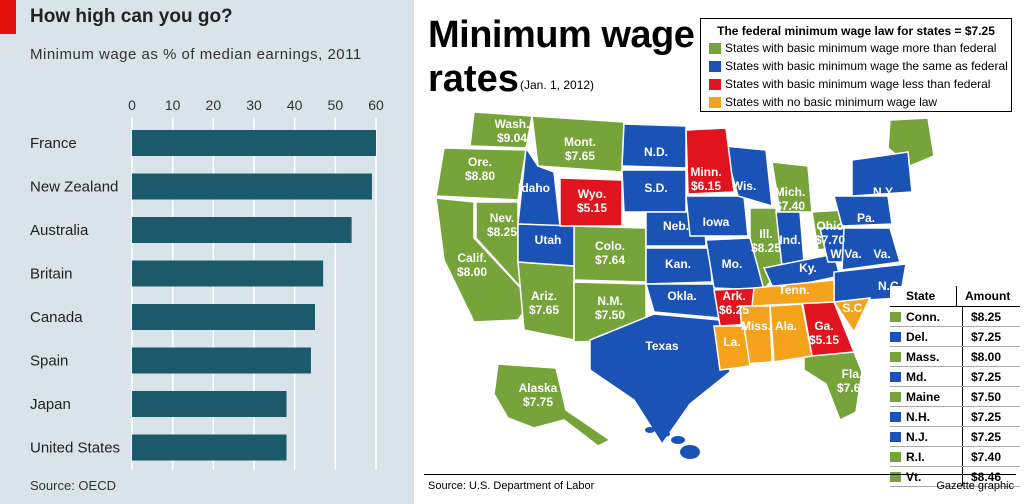 The image size is (1024, 504). Describe the element at coordinates (831, 102) in the screenshot. I see `legend-label: States with no basic minimum wage law` at that location.